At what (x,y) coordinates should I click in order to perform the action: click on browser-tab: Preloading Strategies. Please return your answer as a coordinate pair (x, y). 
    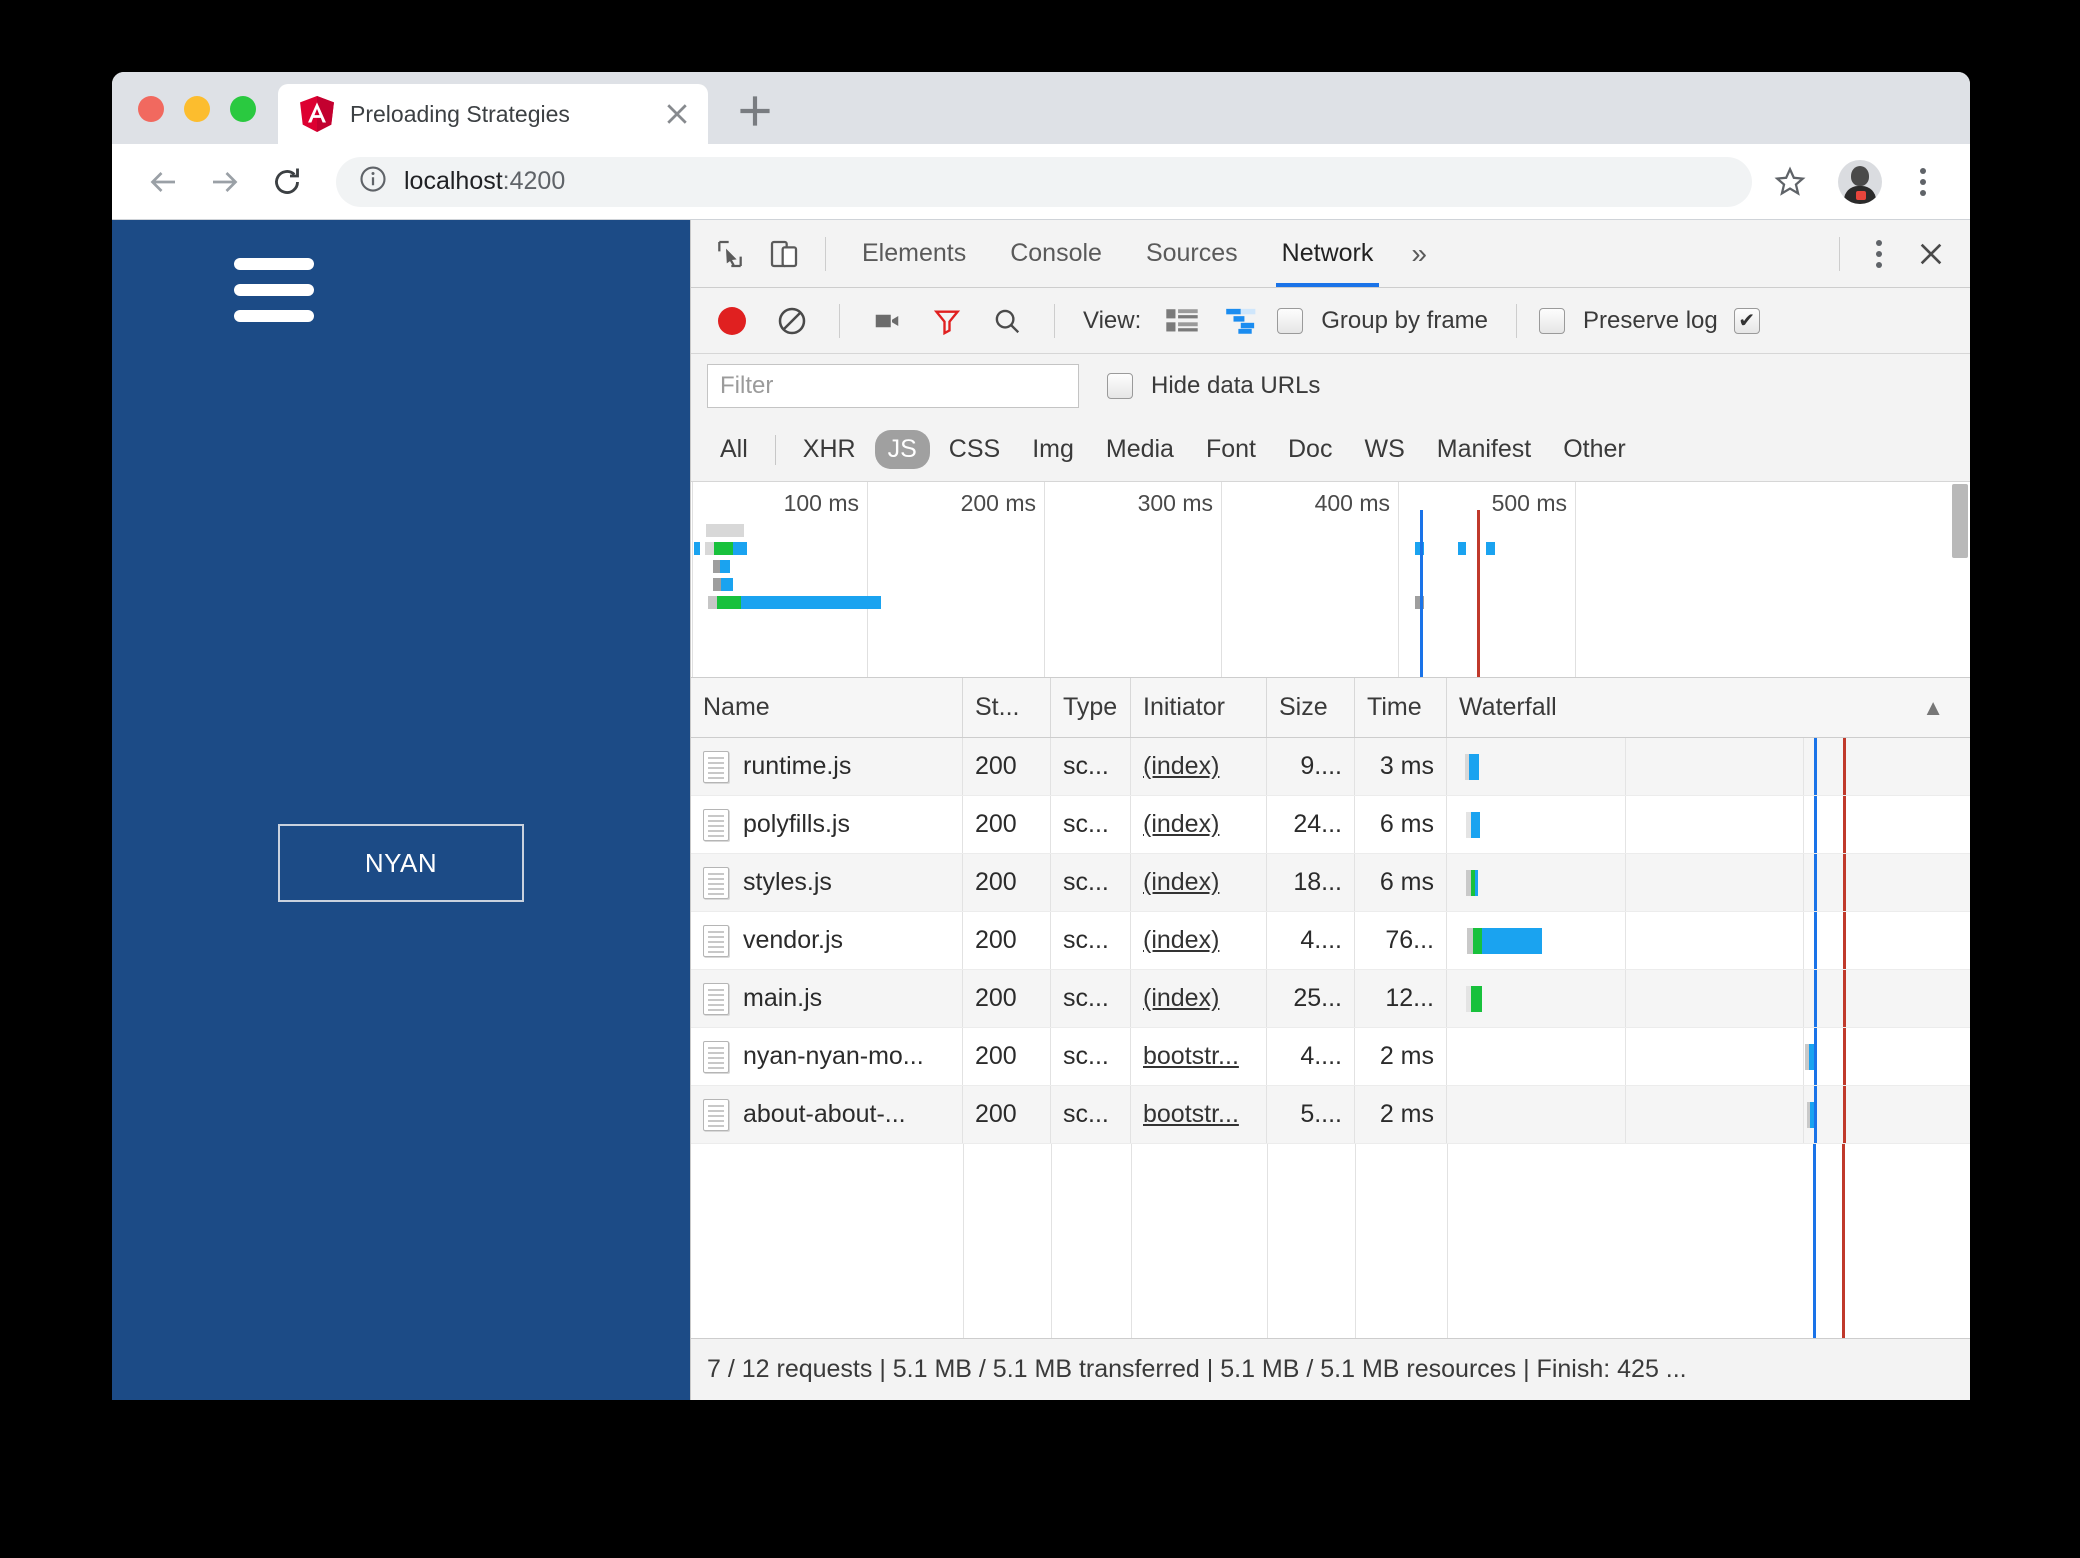
    Looking at the image, I should click on (493, 114).